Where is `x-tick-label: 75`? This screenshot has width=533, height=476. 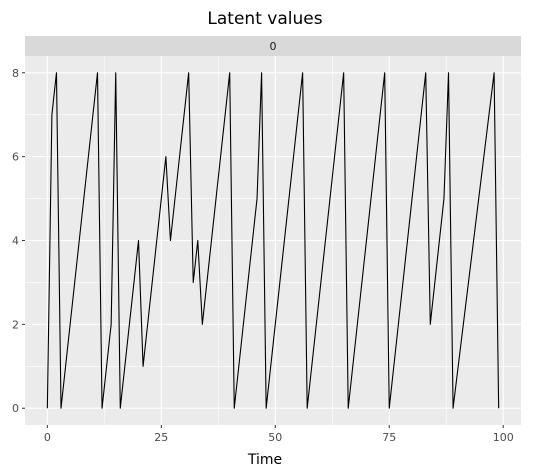
x-tick-label: 75 is located at coordinates (389, 437).